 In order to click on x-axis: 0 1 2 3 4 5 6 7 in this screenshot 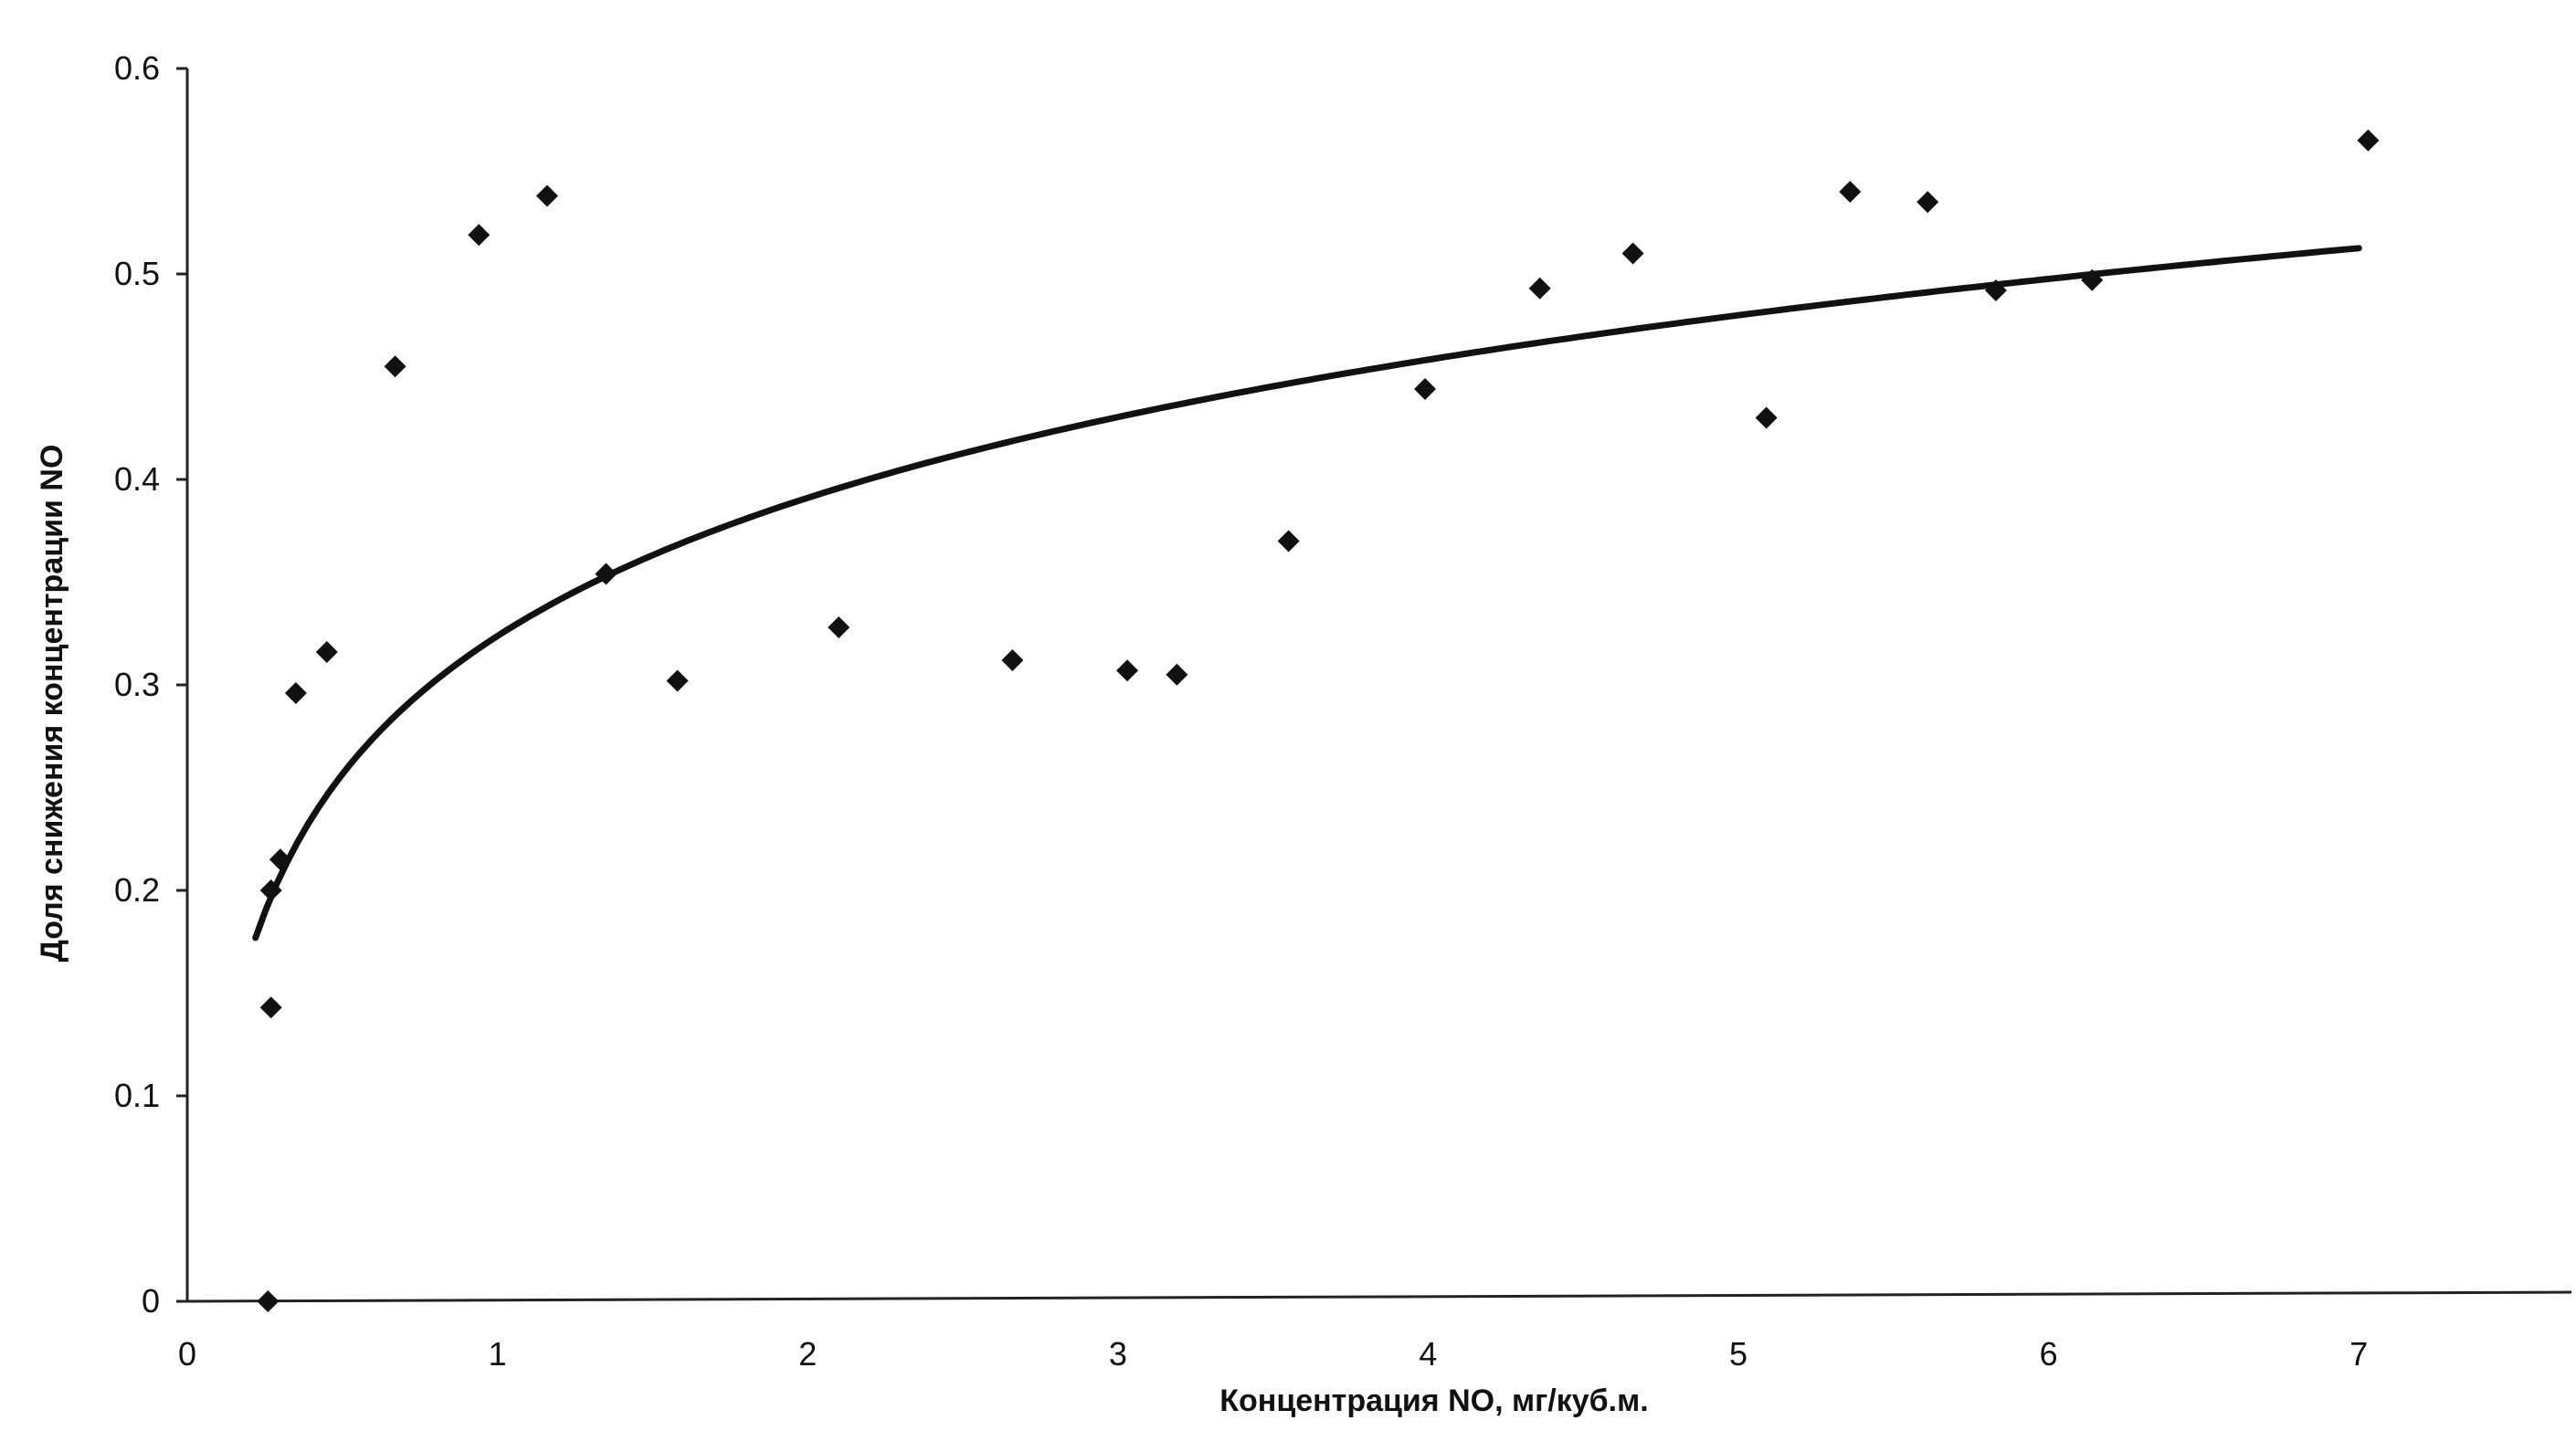, I will do `click(1375, 1331)`.